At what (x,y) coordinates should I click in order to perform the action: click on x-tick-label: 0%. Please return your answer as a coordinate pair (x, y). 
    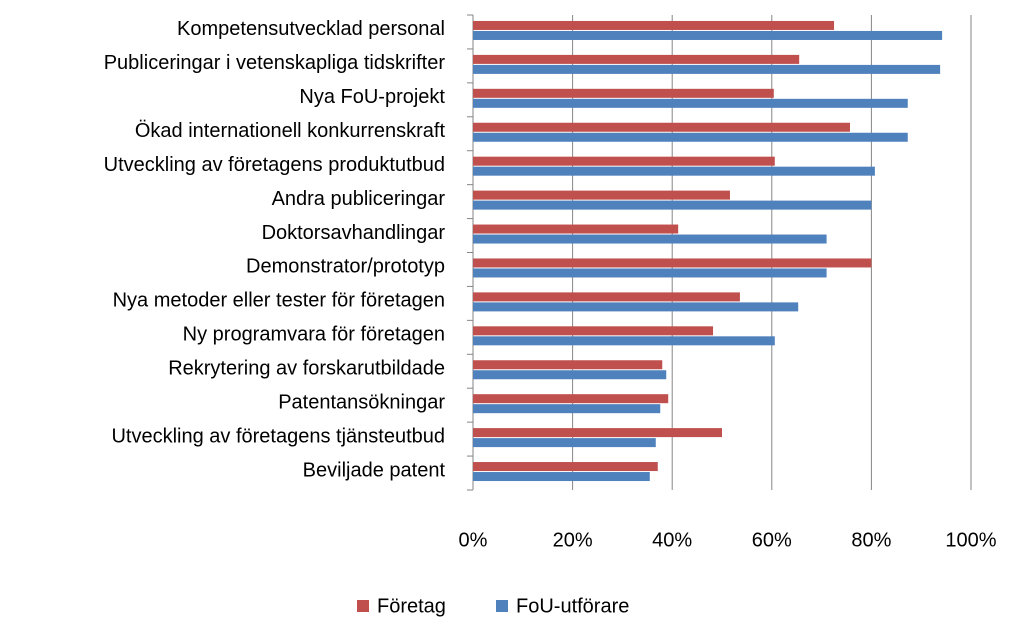
    Looking at the image, I should click on (473, 540).